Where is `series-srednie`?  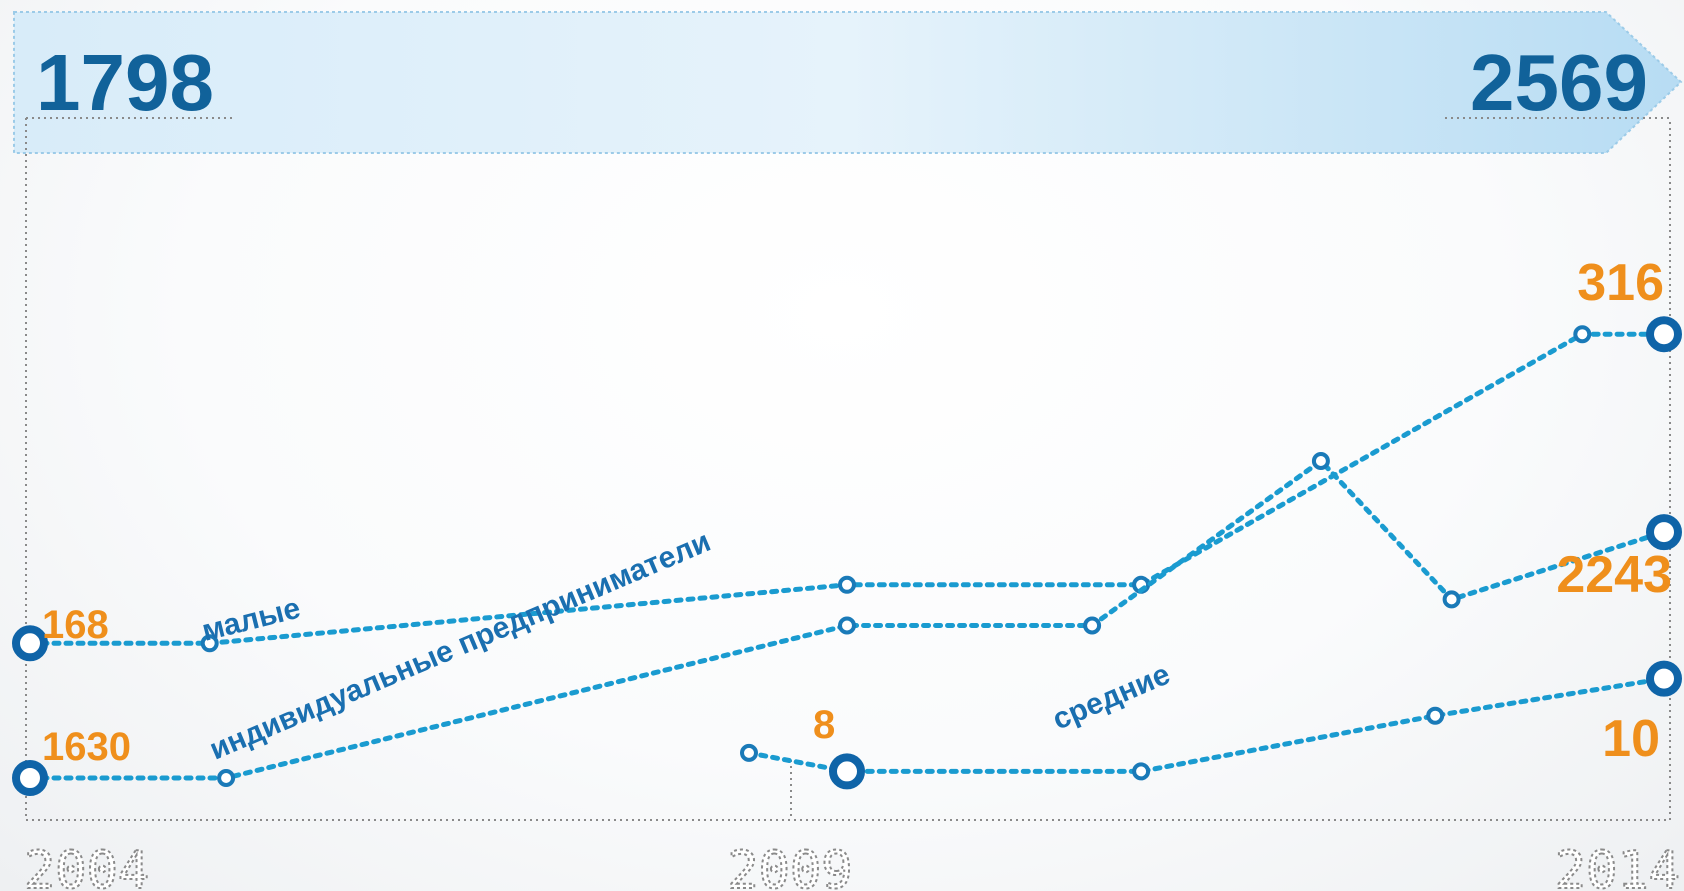
series-srednie is located at coordinates (1211, 725).